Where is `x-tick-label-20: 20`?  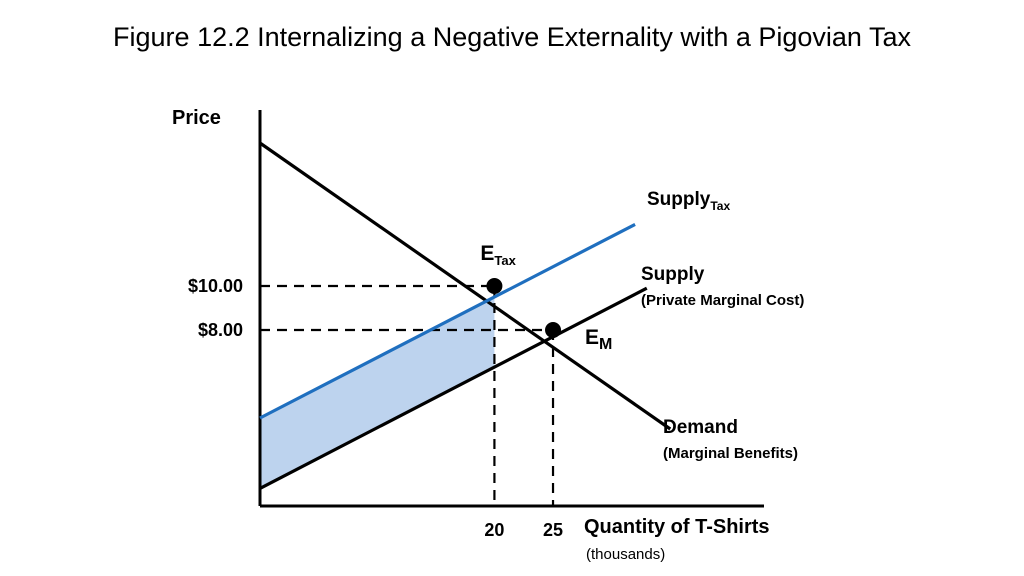 x-tick-label-20: 20 is located at coordinates (494, 530).